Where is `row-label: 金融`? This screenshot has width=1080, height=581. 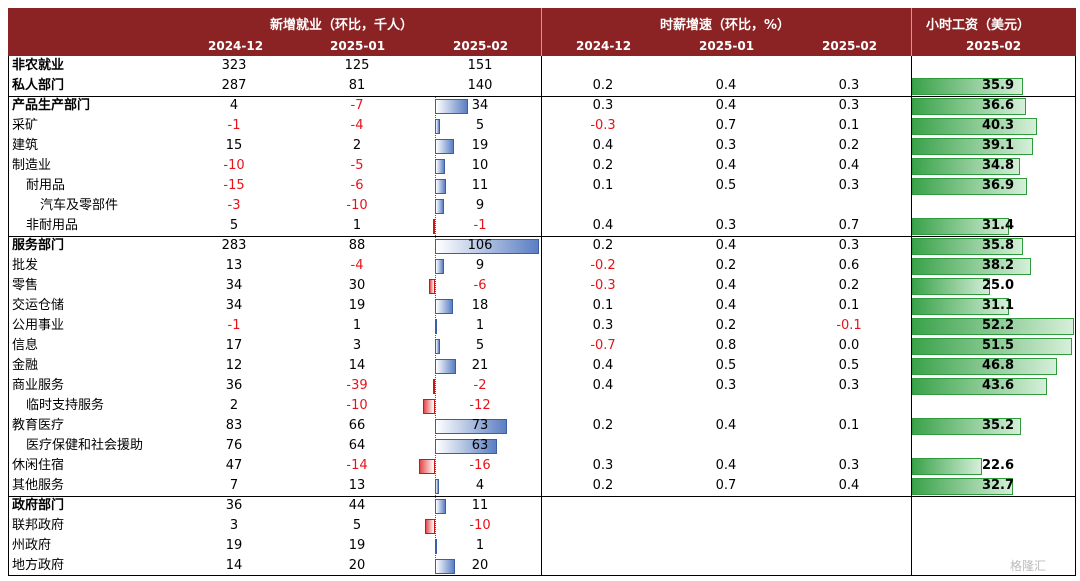 row-label: 金融 is located at coordinates (25, 365).